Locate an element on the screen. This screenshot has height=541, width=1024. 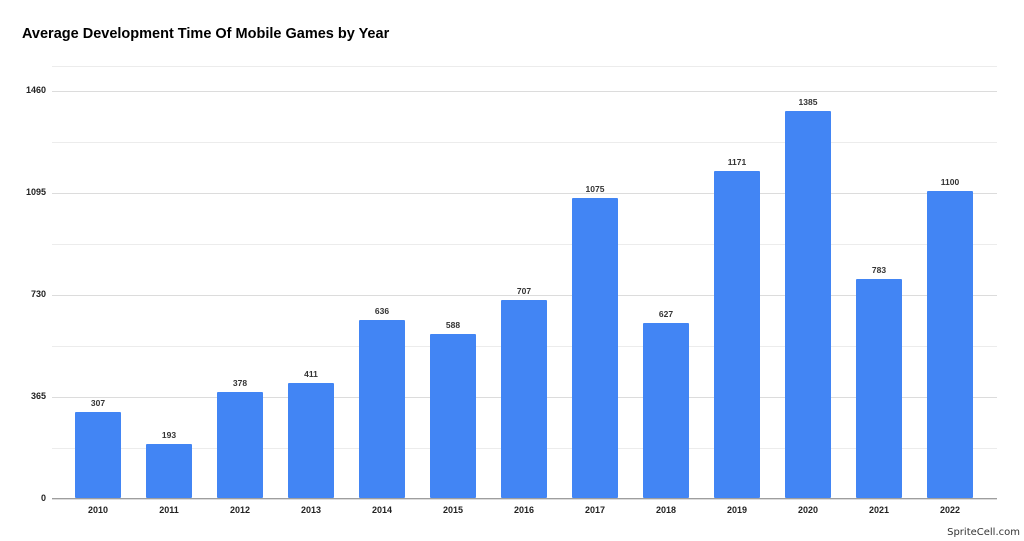
x-tick-label: 2015 is located at coordinates (453, 510).